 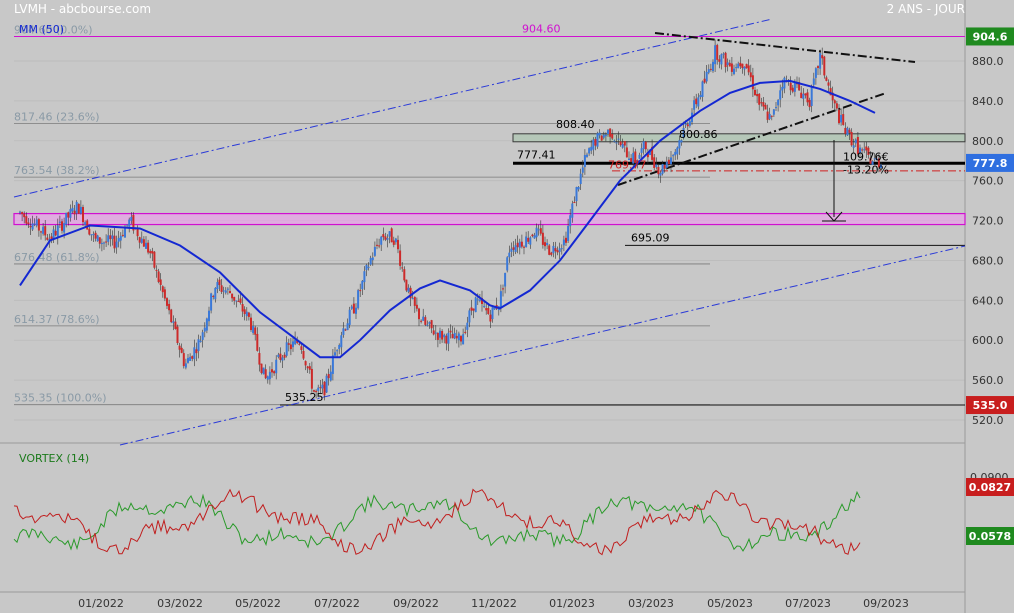 What do you see at coordinates (990, 487) in the screenshot?
I see `vortex-badge-label: 0.0827` at bounding box center [990, 487].